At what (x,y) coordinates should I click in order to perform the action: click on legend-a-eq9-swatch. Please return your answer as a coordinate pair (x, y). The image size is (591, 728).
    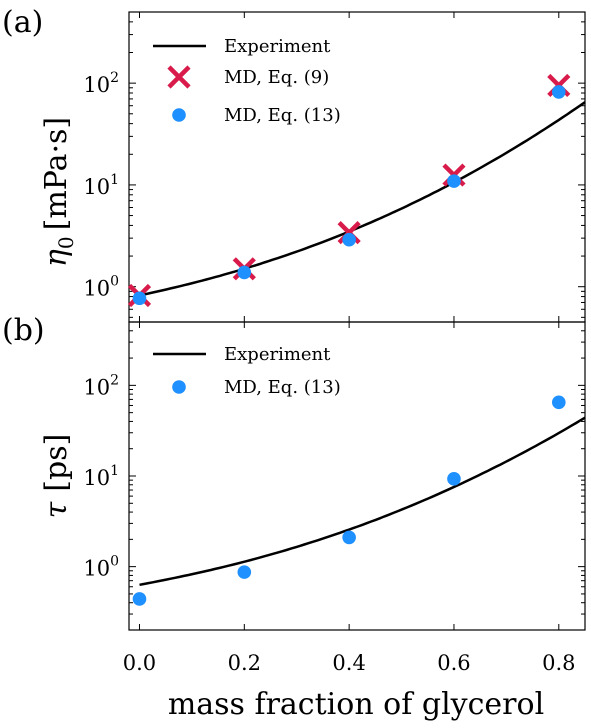
    Looking at the image, I should click on (179, 77).